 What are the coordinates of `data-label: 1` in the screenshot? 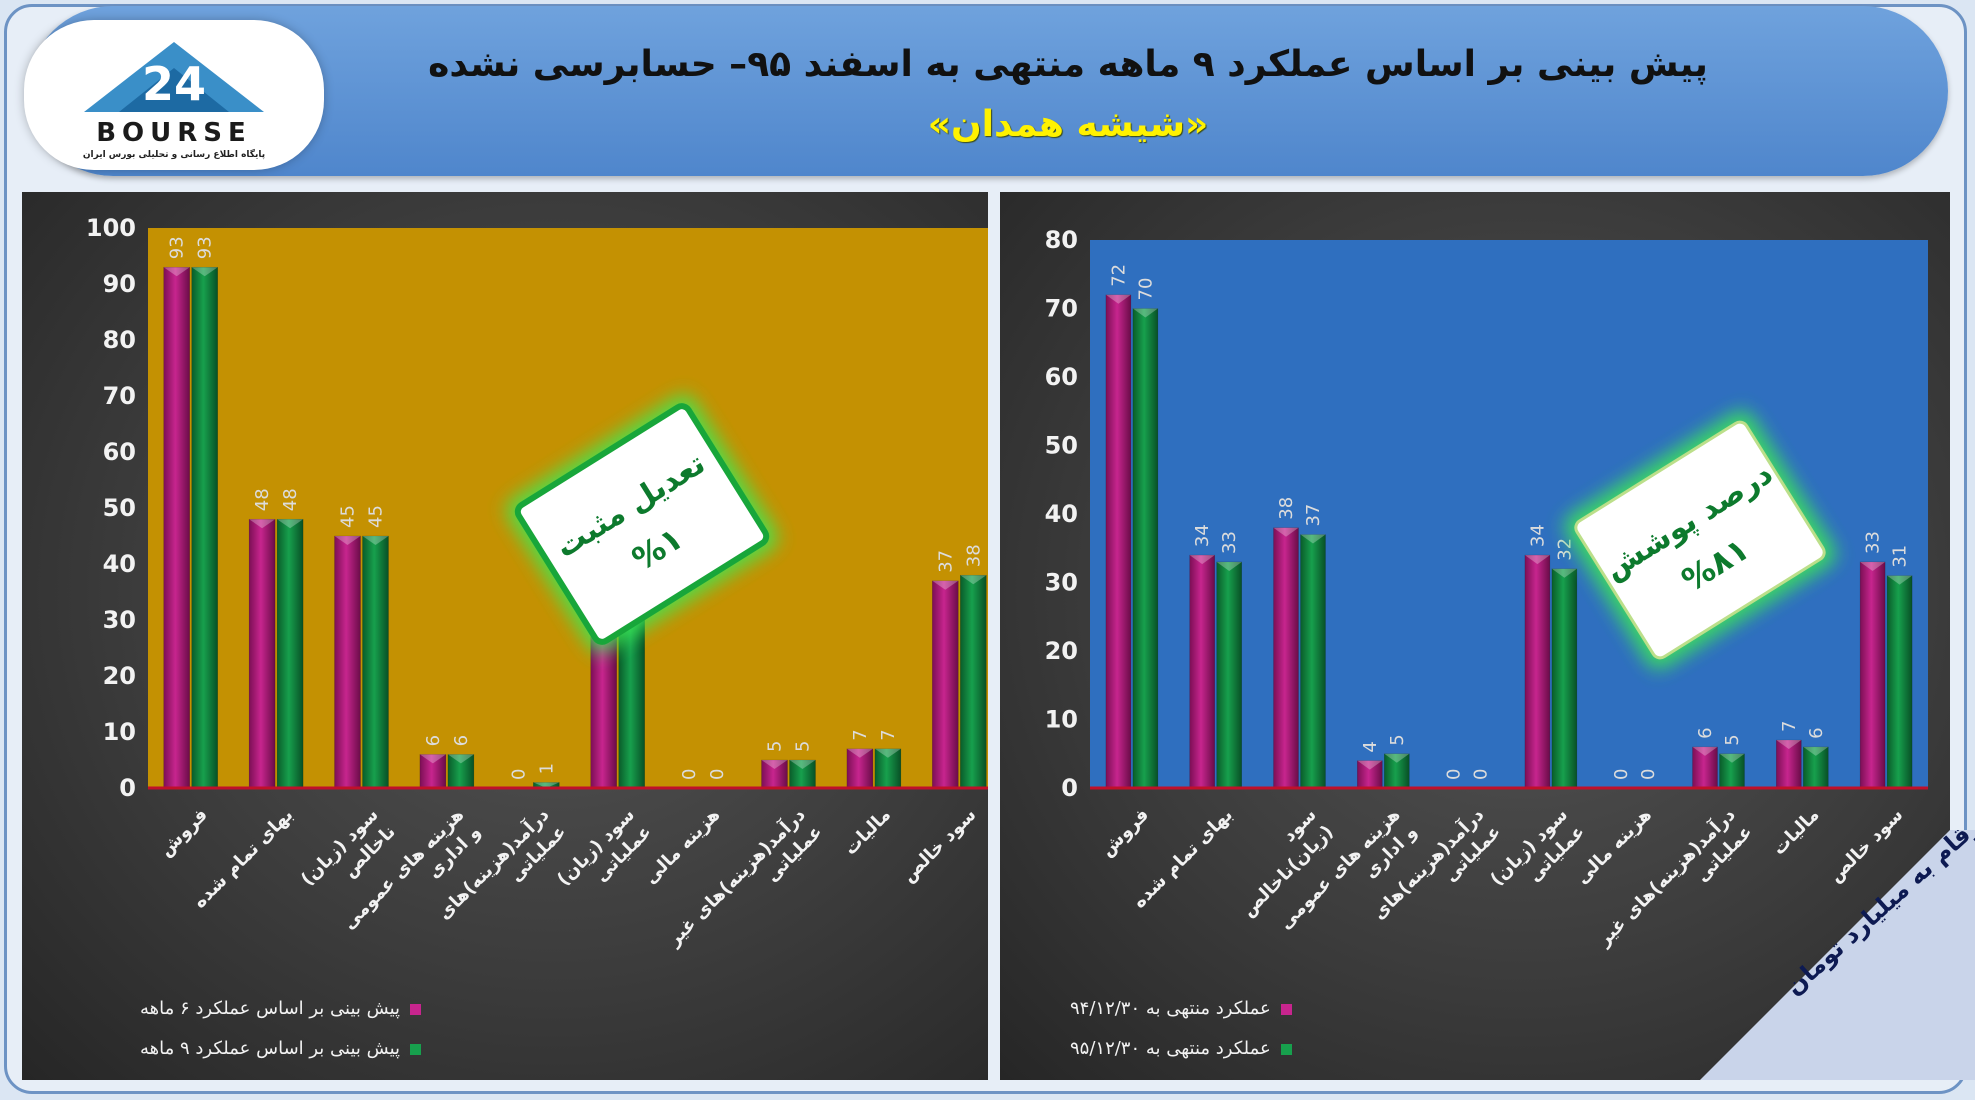 It's located at (546, 768).